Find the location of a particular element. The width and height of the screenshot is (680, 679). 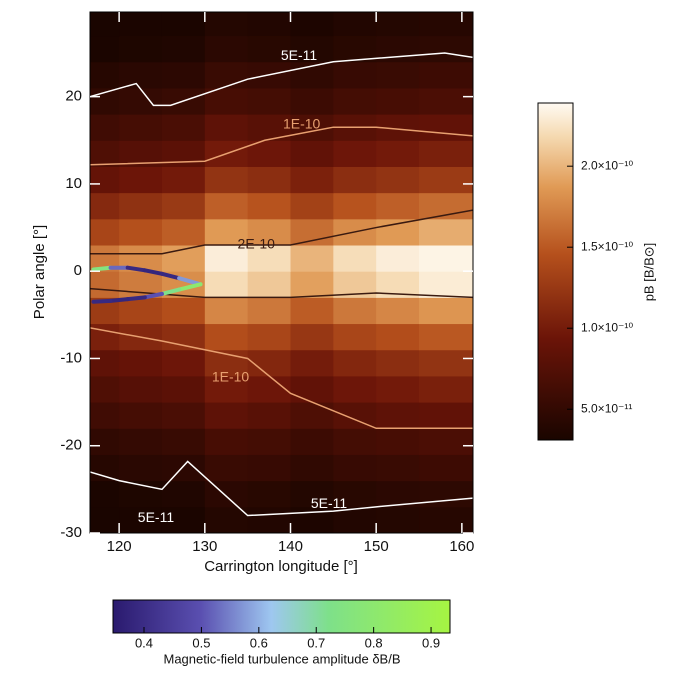

x-tick-label: 140 is located at coordinates (290, 546).